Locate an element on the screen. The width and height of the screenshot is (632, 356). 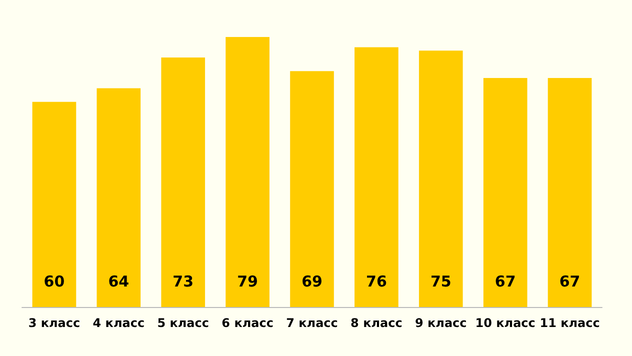
data-label: 75 is located at coordinates (441, 281).